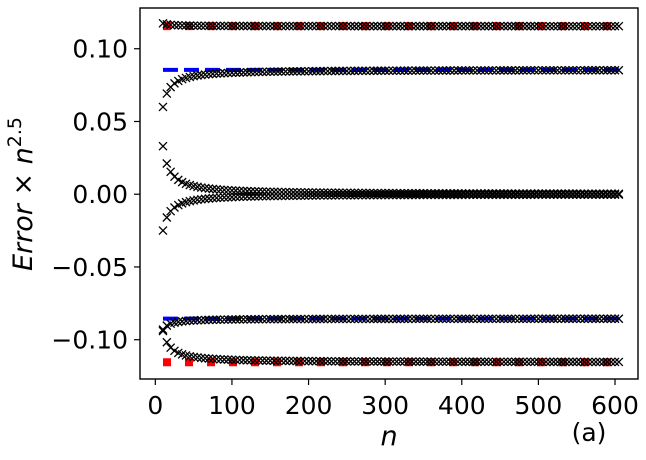 This screenshot has width=646, height=460. I want to click on y-axis-label: Error × n2.5, so click(21, 194).